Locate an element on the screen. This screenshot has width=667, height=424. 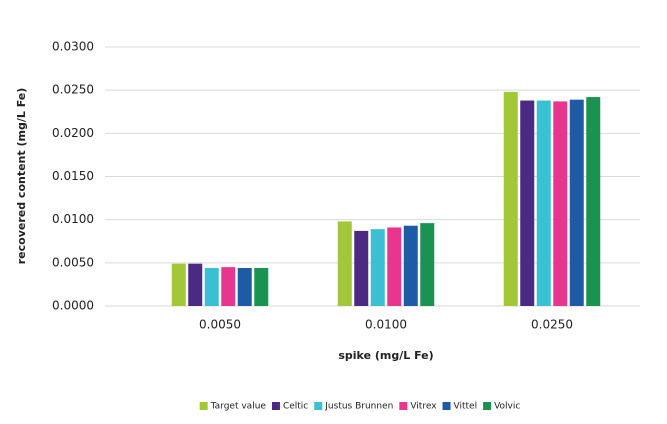
y-tick-label: 0.0100 is located at coordinates (73, 219).